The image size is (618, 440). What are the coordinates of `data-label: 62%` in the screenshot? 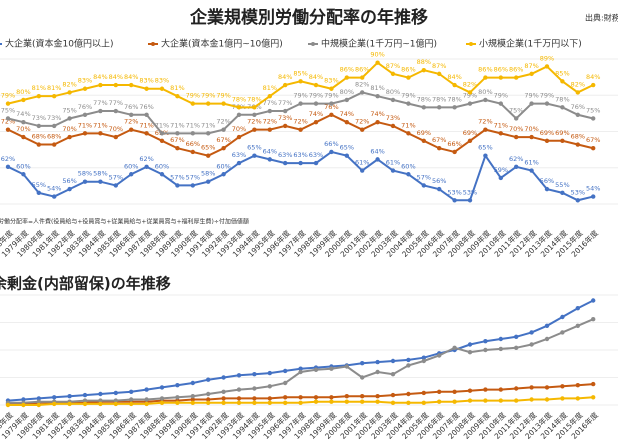 It's located at (516, 159).